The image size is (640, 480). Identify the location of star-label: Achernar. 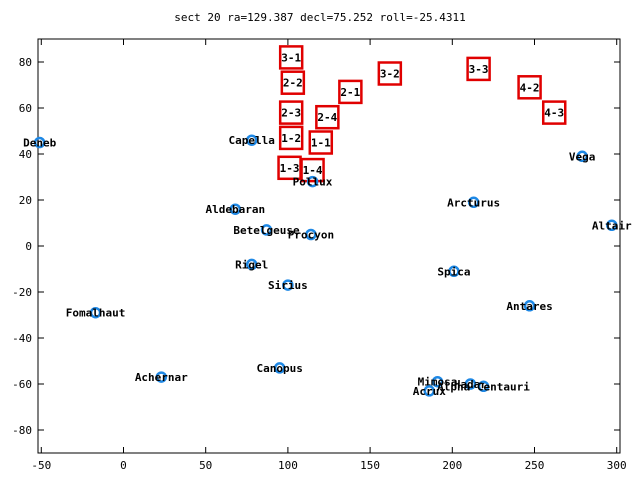
(161, 377).